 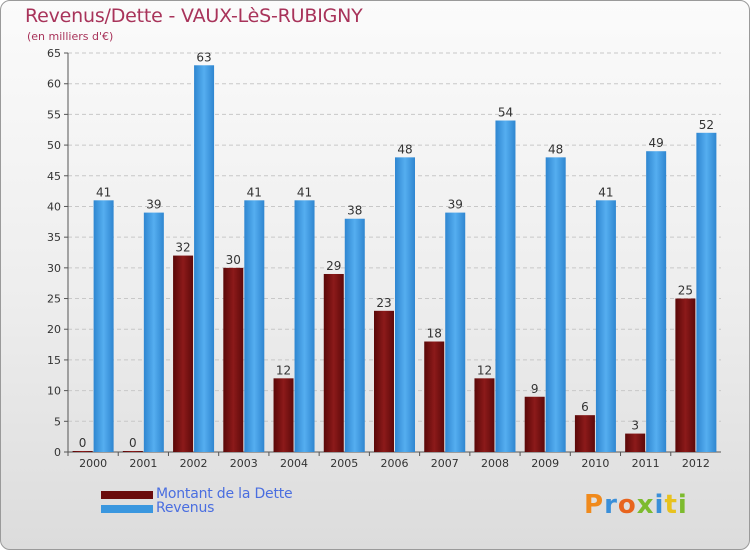 I want to click on data-label: 54, so click(x=505, y=113).